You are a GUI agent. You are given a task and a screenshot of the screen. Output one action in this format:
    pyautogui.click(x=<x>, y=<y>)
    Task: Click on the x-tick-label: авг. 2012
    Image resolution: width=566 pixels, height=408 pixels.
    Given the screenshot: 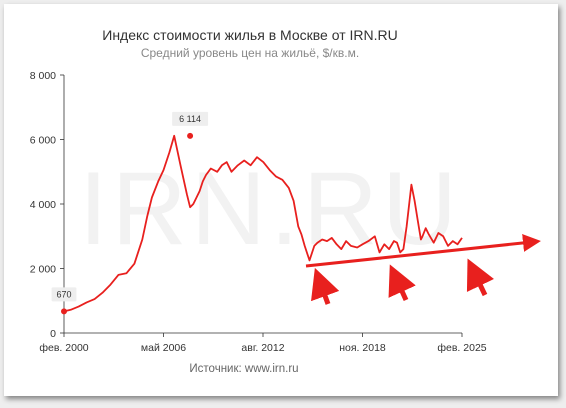 What is the action you would take?
    pyautogui.click(x=262, y=348)
    